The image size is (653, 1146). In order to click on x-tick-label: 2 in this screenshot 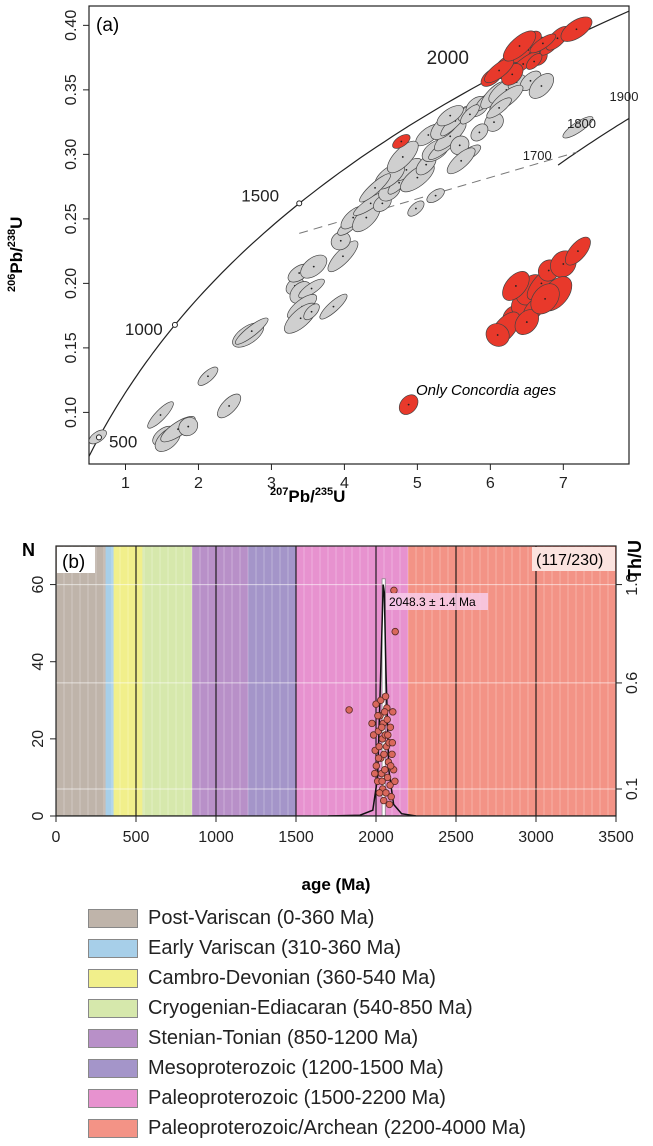, I will do `click(198, 483)`.